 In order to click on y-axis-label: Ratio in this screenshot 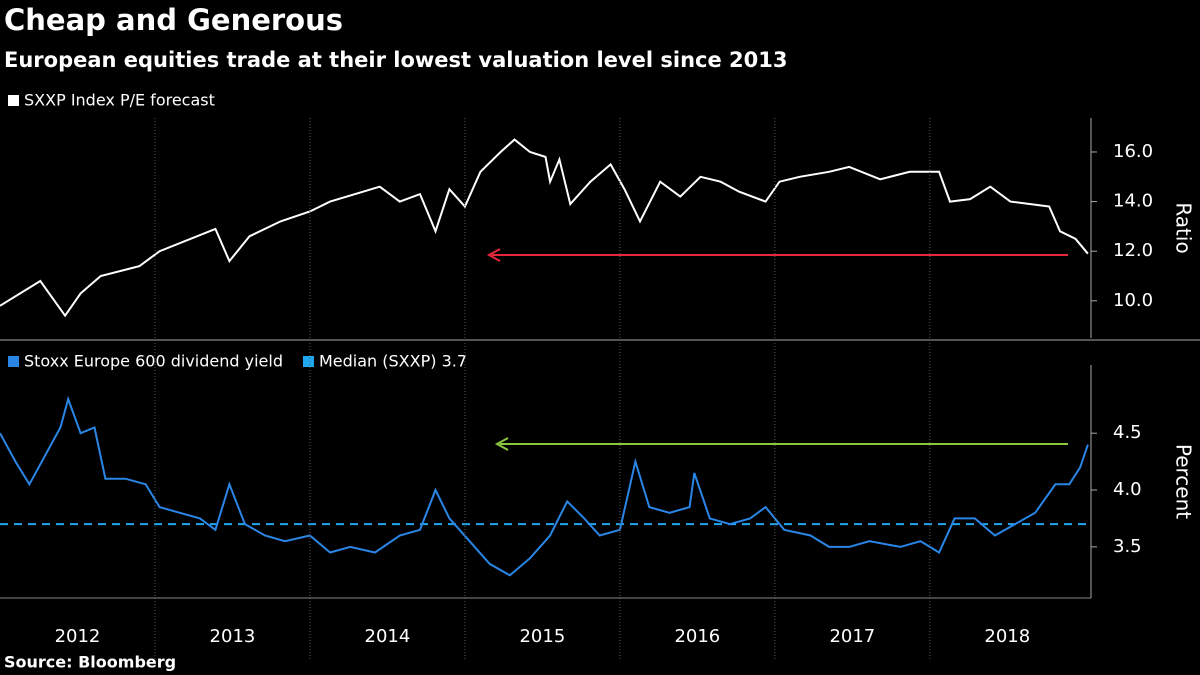, I will do `click(1184, 227)`.